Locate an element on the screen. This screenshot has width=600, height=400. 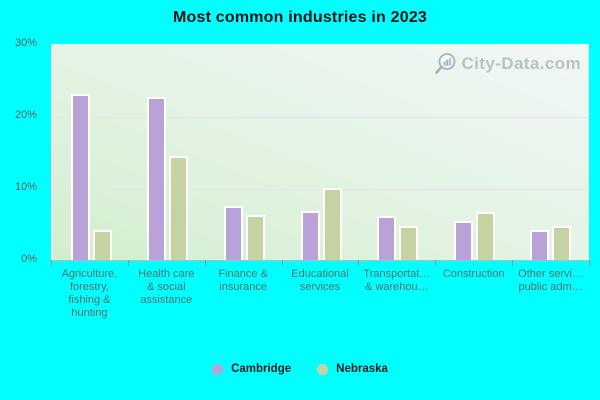
legend-item-nebraska: Nebraska is located at coordinates (352, 369).